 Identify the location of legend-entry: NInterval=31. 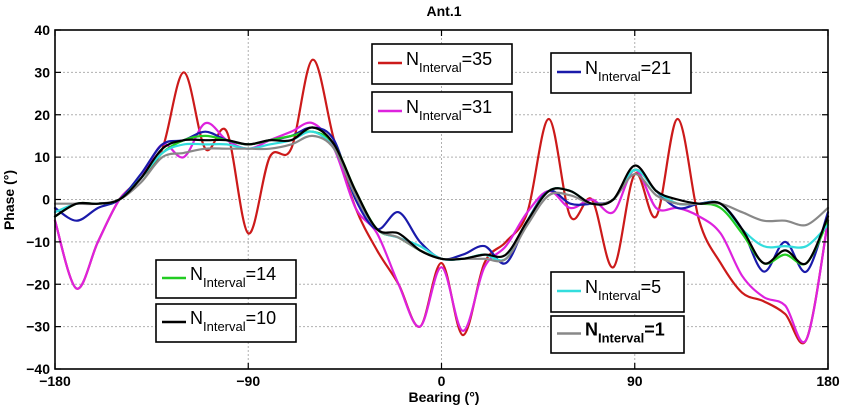
(442, 112).